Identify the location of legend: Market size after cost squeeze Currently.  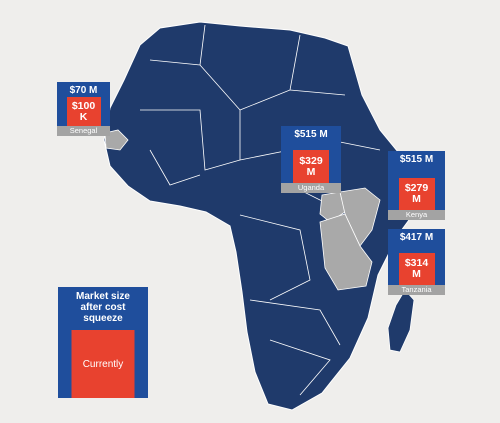
(103, 342).